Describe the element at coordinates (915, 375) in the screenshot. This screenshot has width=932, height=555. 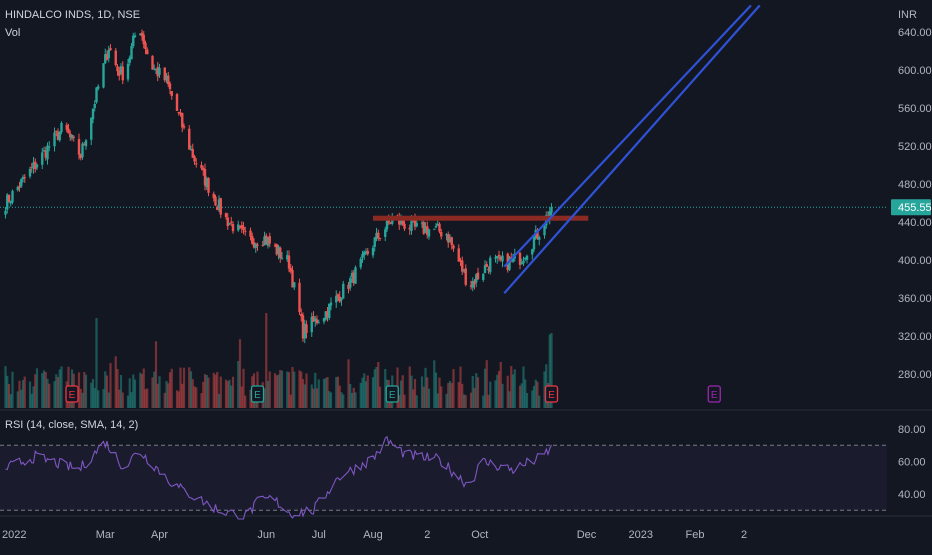
I see `price-tick-label: 280.00` at that location.